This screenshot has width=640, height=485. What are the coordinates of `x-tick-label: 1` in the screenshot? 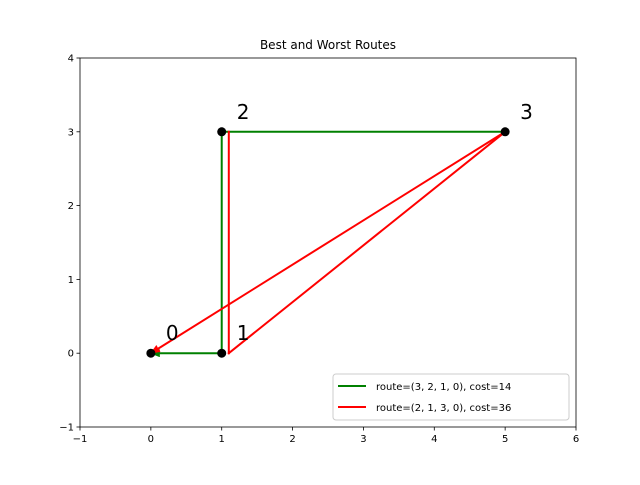 It's located at (222, 439).